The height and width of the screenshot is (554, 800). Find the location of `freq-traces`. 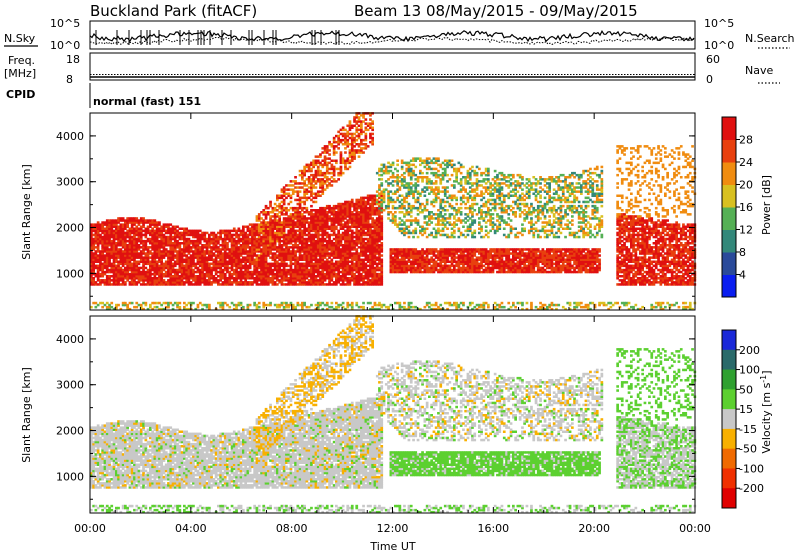

freq-traces is located at coordinates (392, 76).